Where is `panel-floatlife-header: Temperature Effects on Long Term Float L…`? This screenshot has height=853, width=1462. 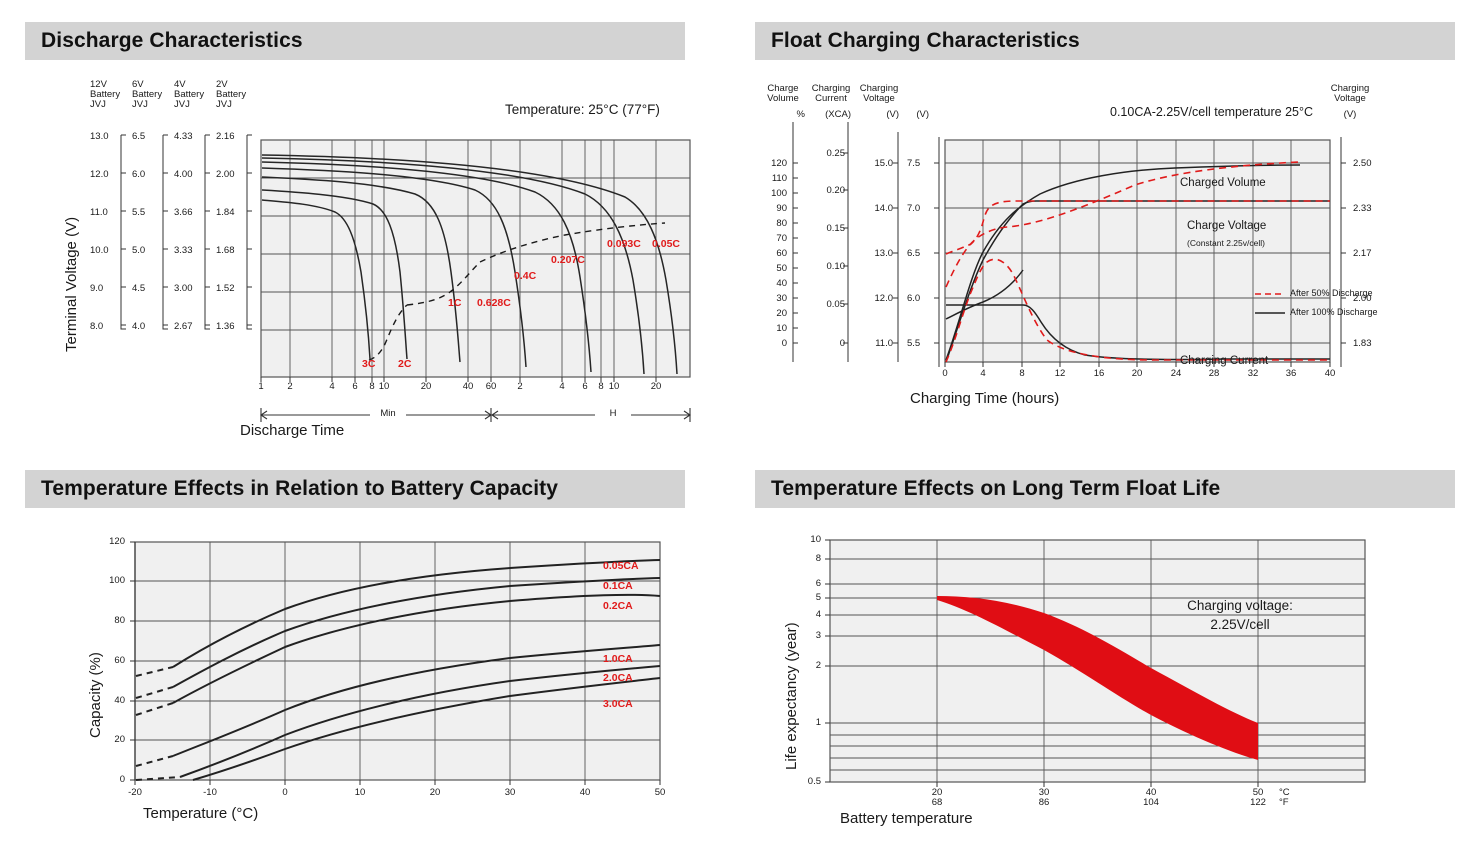
panel-floatlife-header: Temperature Effects on Long Term Float L… is located at coordinates (1105, 489).